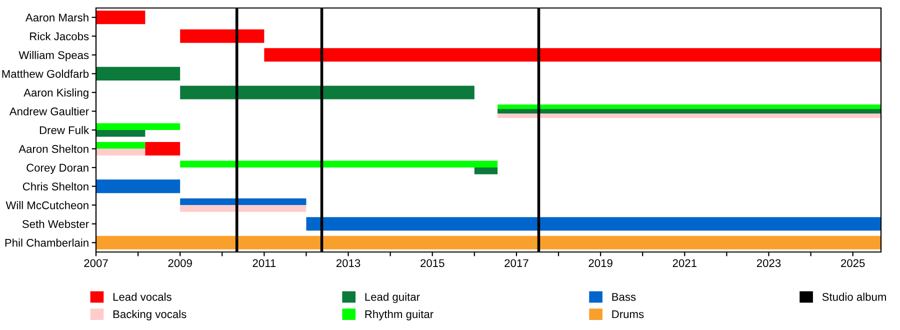 This screenshot has width=900, height=330. Describe the element at coordinates (180, 263) in the screenshot. I see `x-tick-label: 2009` at that location.